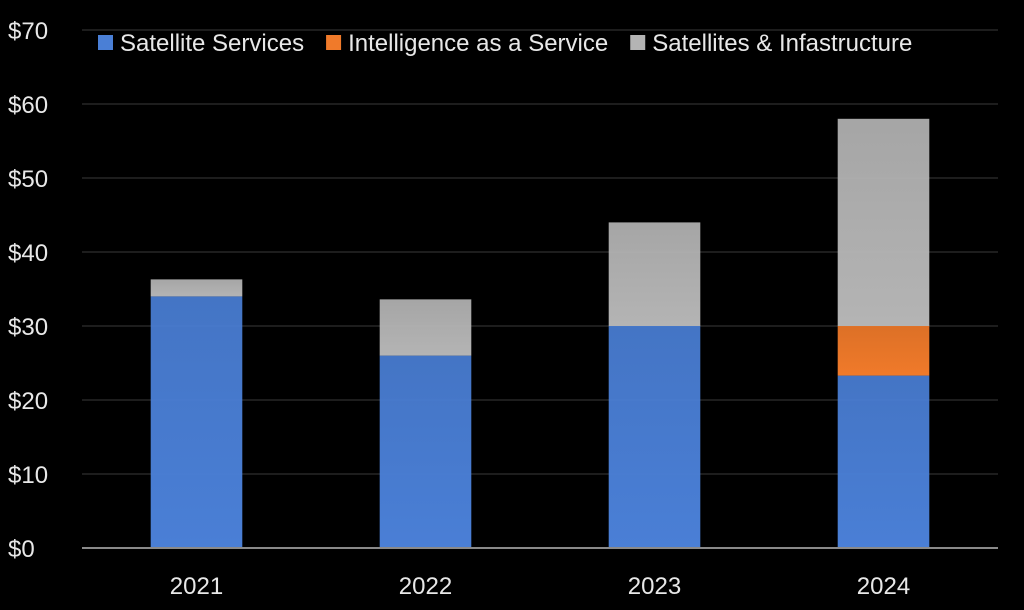 This screenshot has height=610, width=1024. Describe the element at coordinates (654, 586) in the screenshot. I see `x-tick-label: 2023` at that location.